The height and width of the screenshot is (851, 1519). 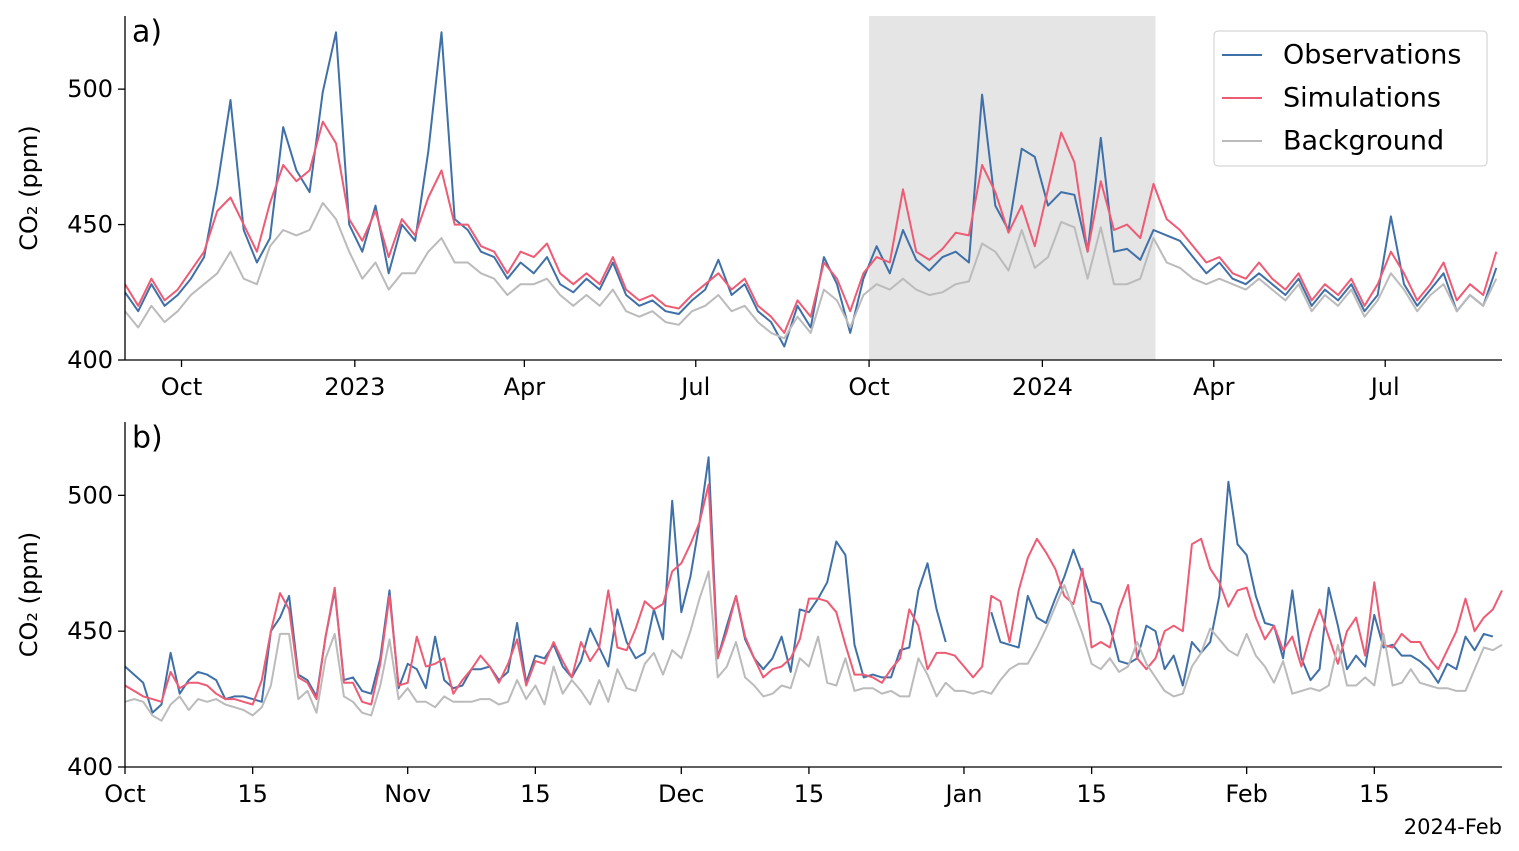 I want to click on x-tick-label: Dec, so click(x=681, y=794).